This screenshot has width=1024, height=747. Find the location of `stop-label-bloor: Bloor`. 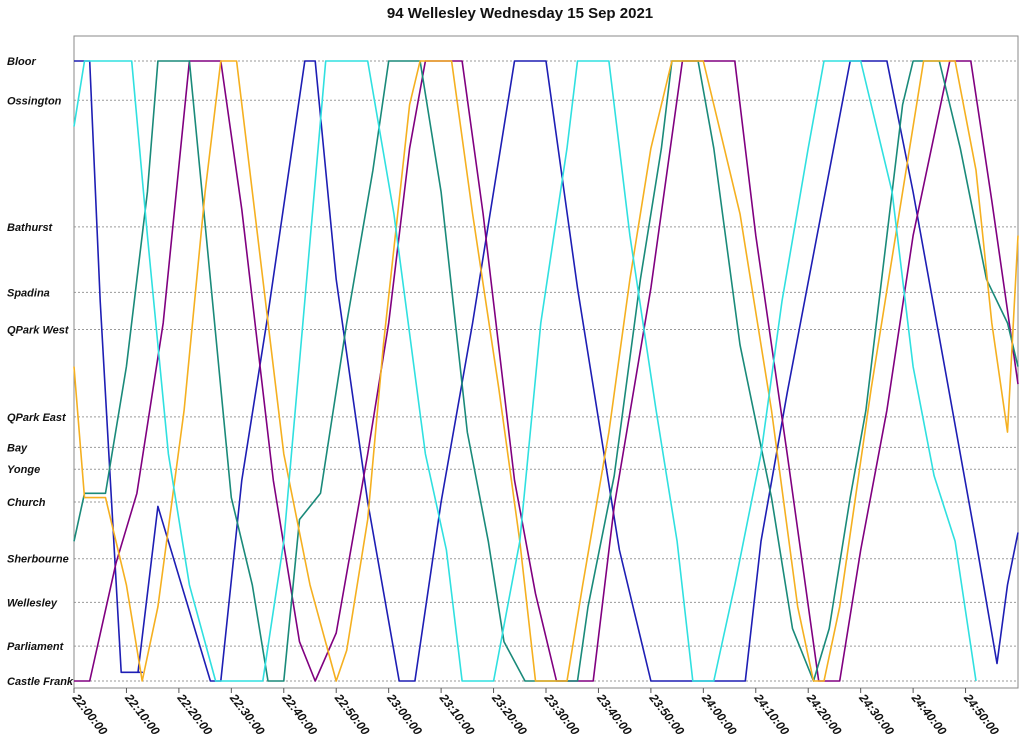

stop-label-bloor: Bloor is located at coordinates (21, 62).